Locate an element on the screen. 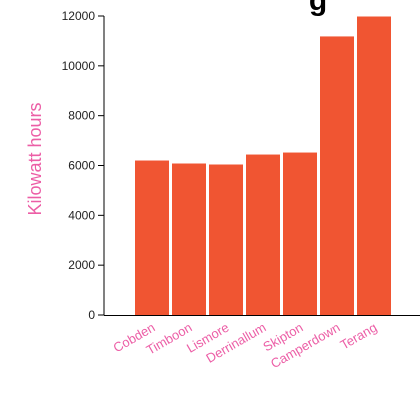 The width and height of the screenshot is (420, 398). y-tick-label: 4000 is located at coordinates (81, 215).